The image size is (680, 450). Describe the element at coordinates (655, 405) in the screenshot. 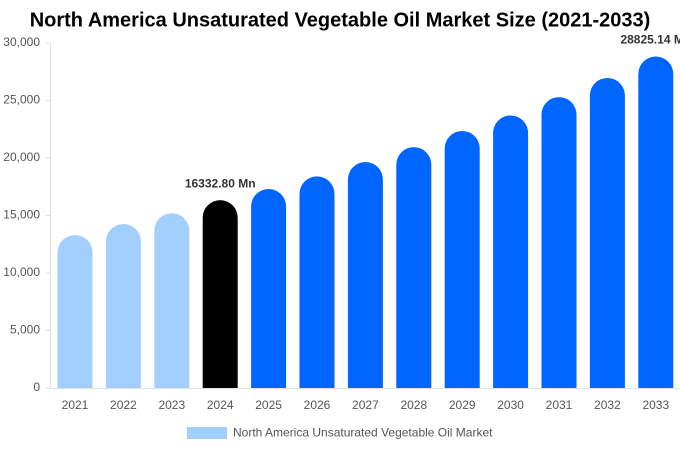

I see `x-tick-label: 2033` at that location.